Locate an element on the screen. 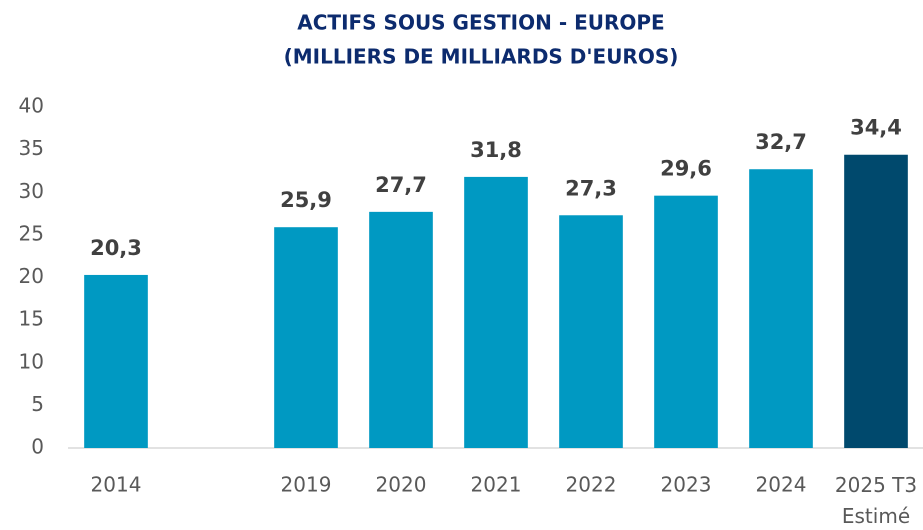  y-tick-label: 0 is located at coordinates (37, 447).